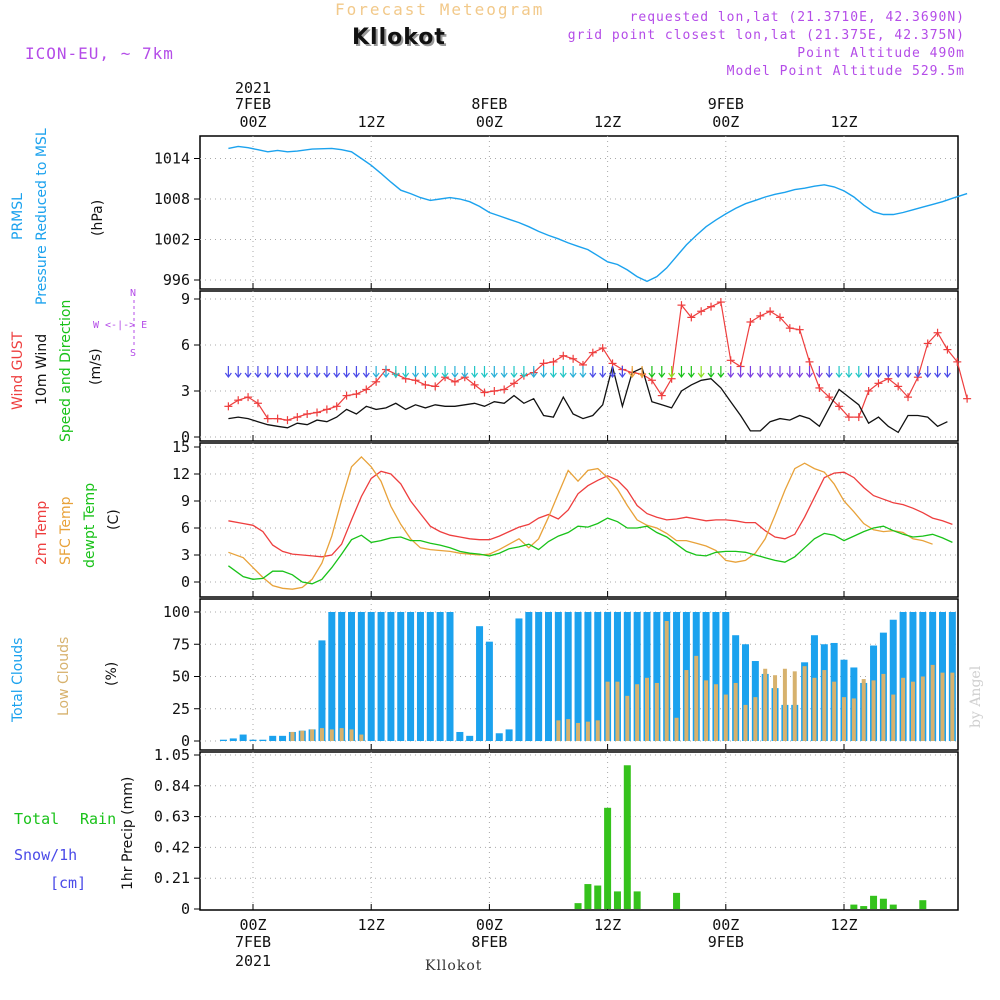 This screenshot has height=1000, width=1000. What do you see at coordinates (181, 677) in the screenshot?
I see `ytick-label: 50` at bounding box center [181, 677].